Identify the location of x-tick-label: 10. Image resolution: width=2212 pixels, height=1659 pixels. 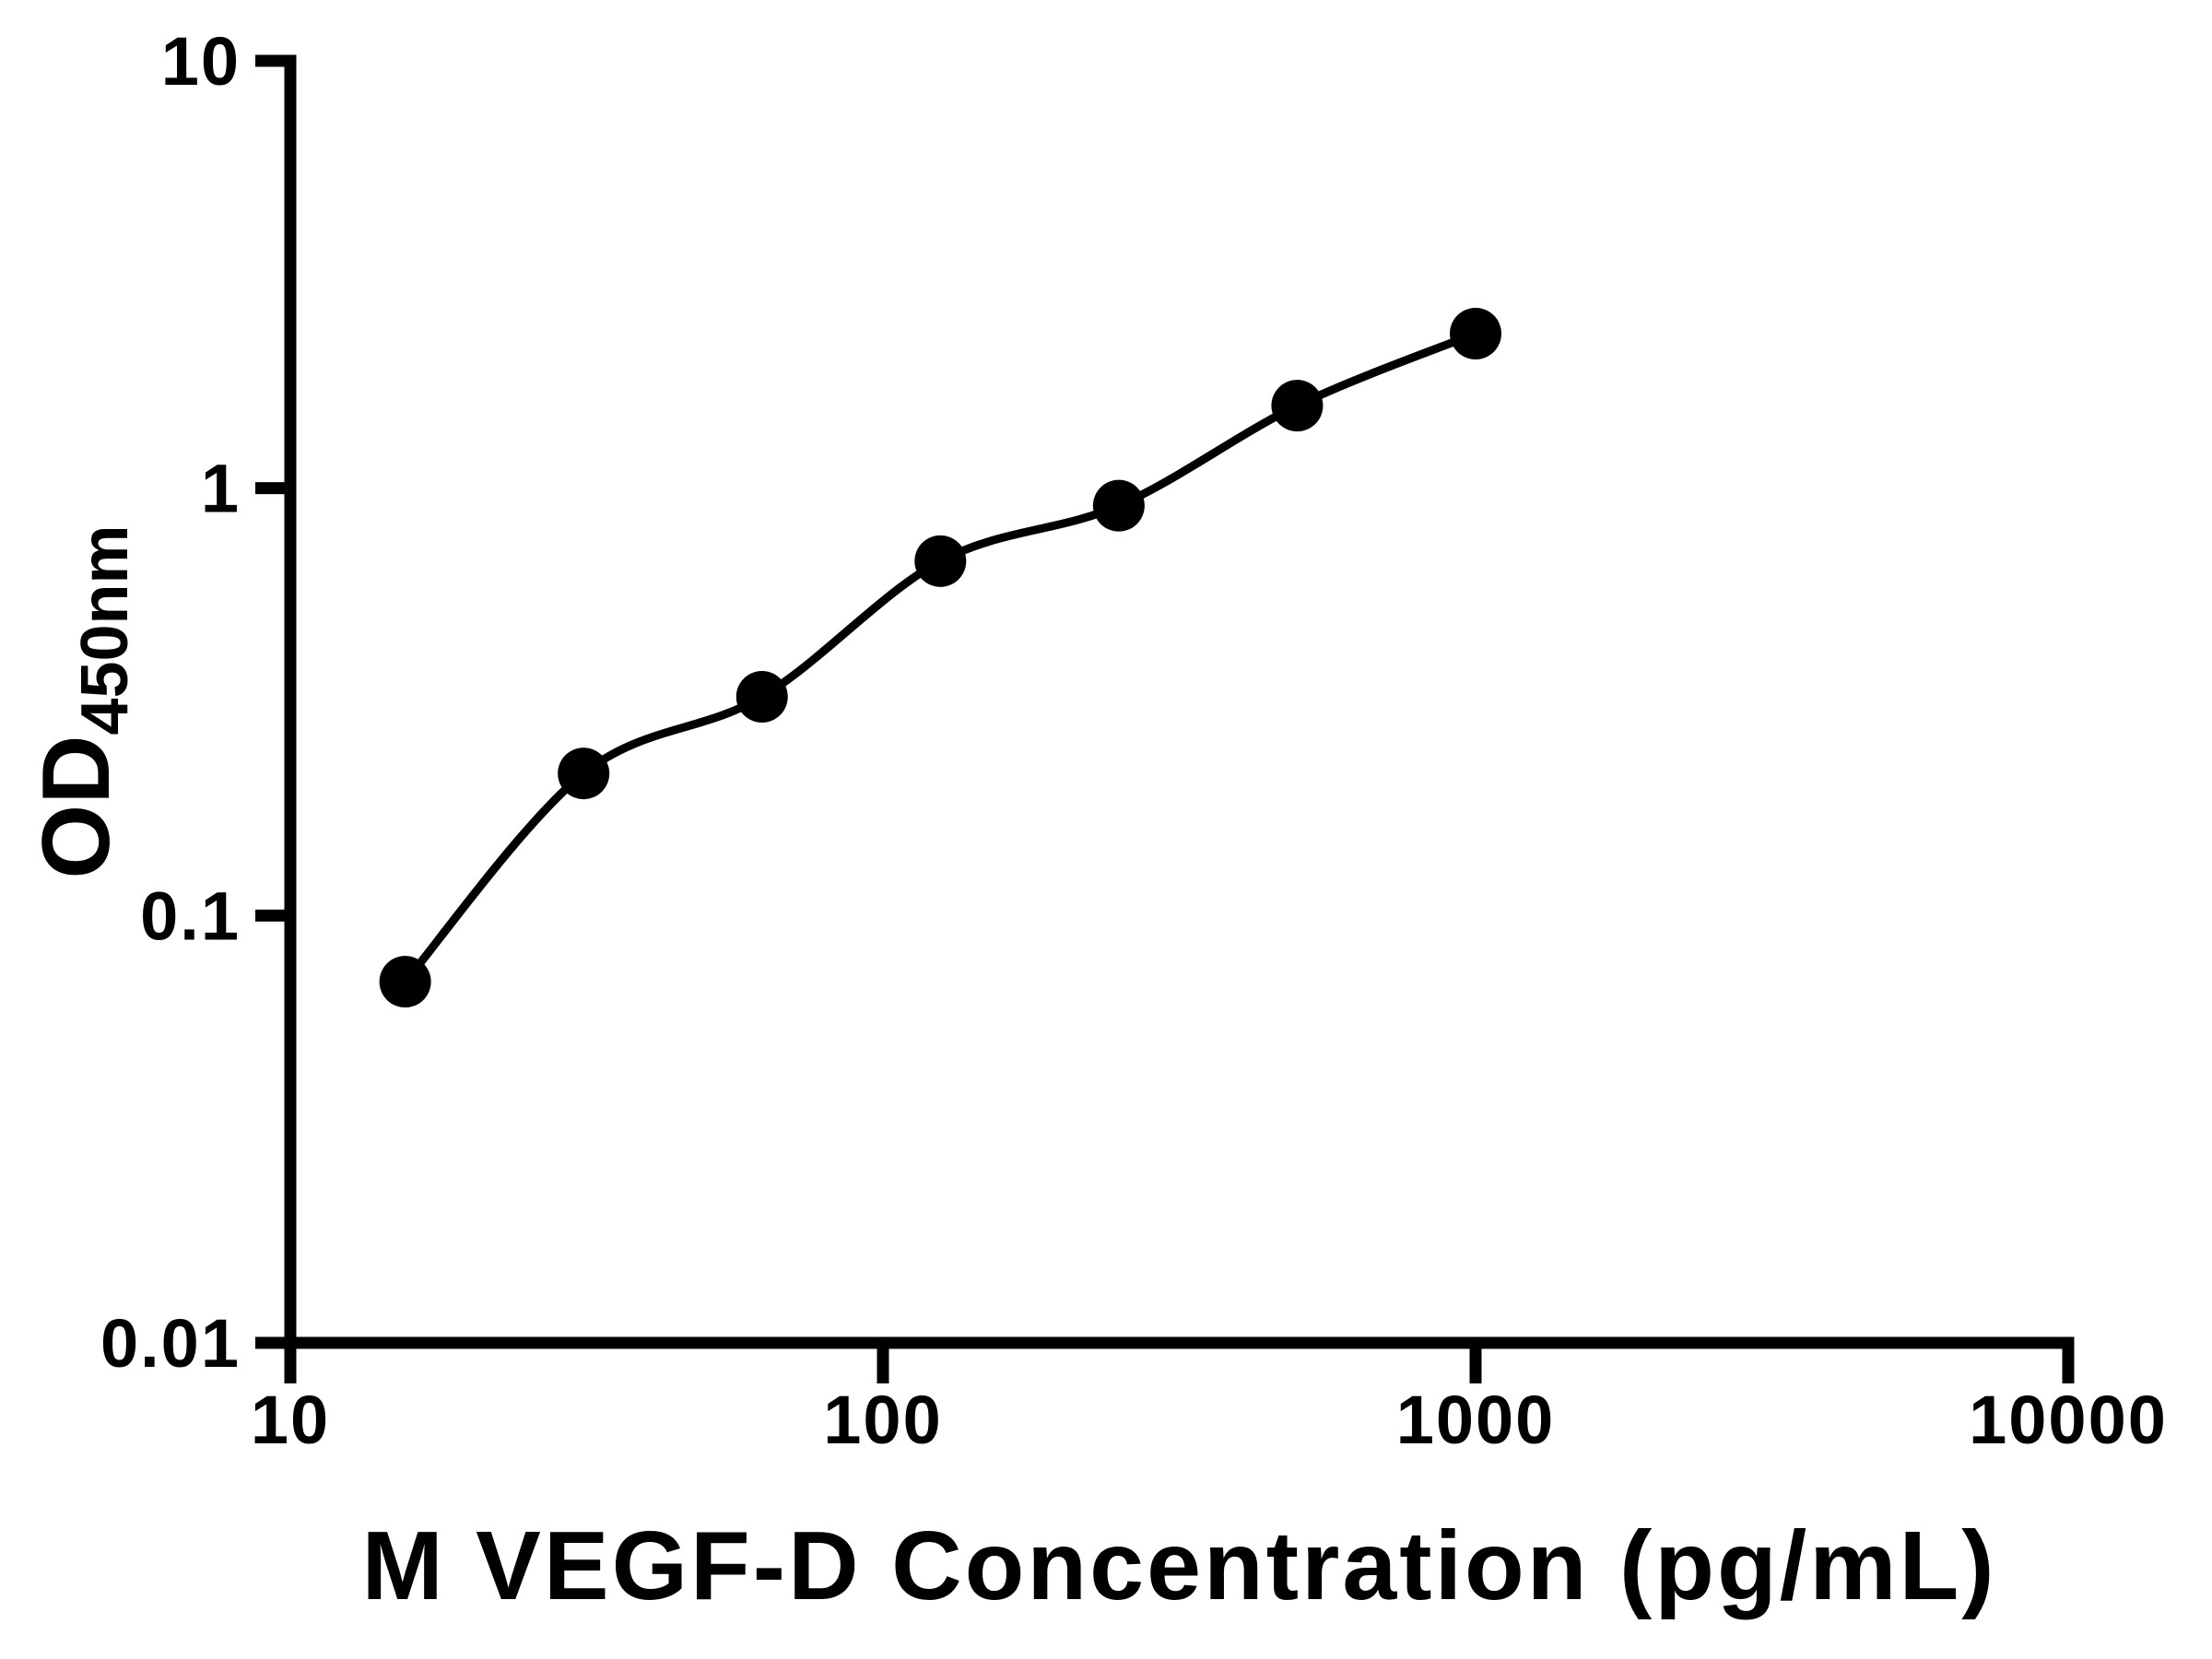
(290, 1420).